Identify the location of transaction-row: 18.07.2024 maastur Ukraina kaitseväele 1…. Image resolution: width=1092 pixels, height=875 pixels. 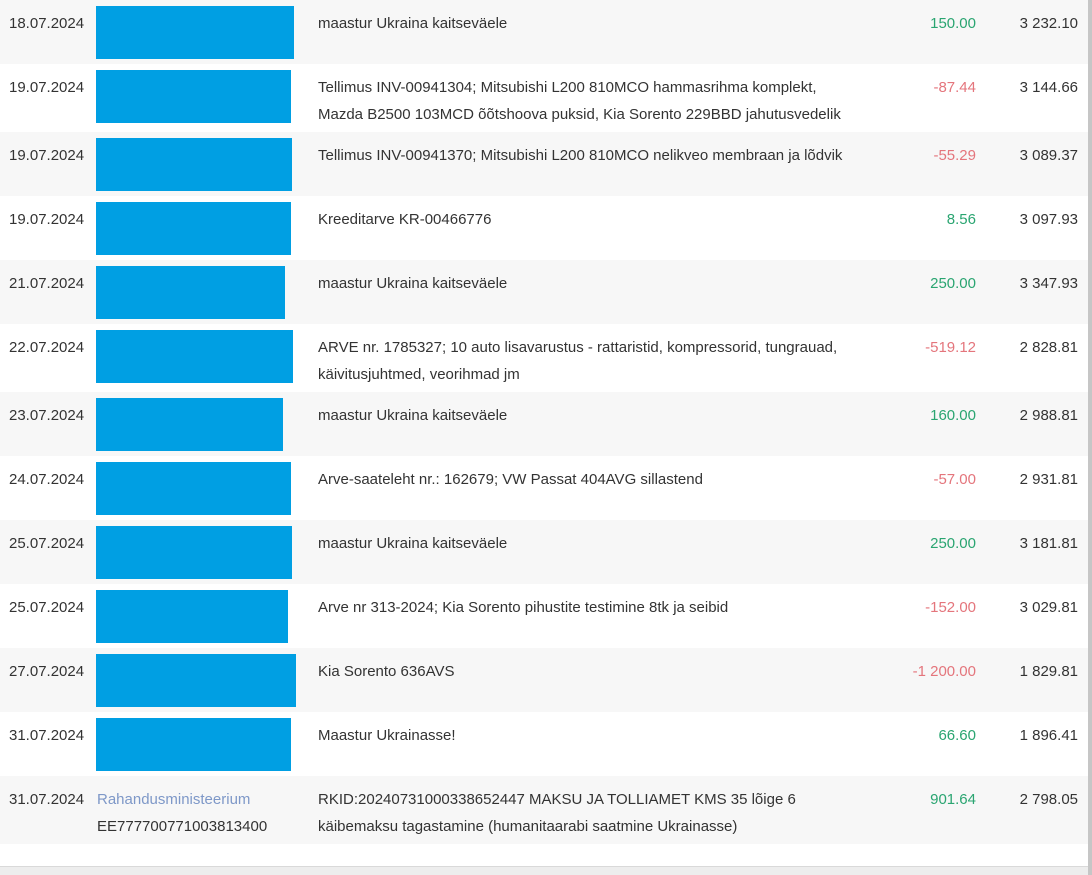
(546, 32).